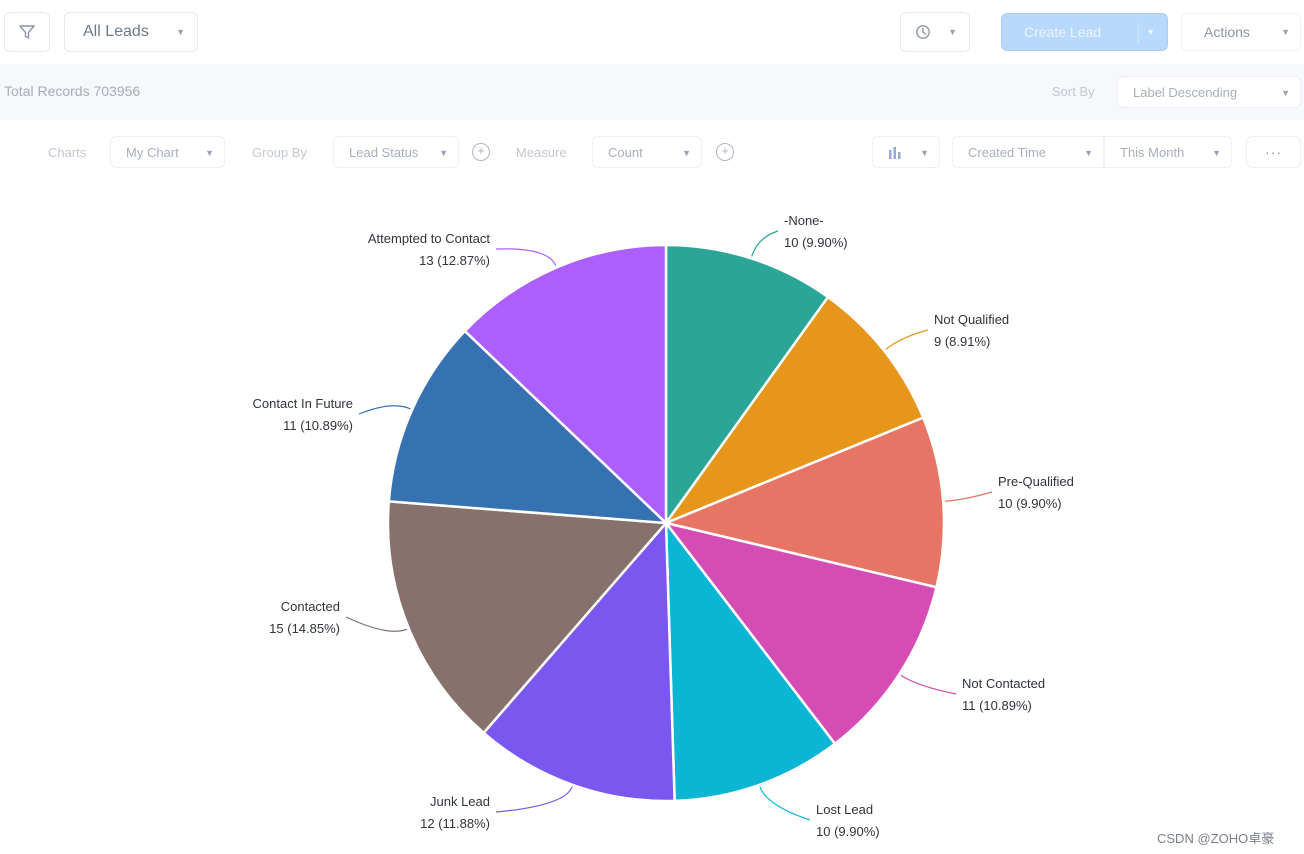 This screenshot has height=854, width=1304. What do you see at coordinates (384, 152) in the screenshot?
I see `group-by-value: Lead Status` at bounding box center [384, 152].